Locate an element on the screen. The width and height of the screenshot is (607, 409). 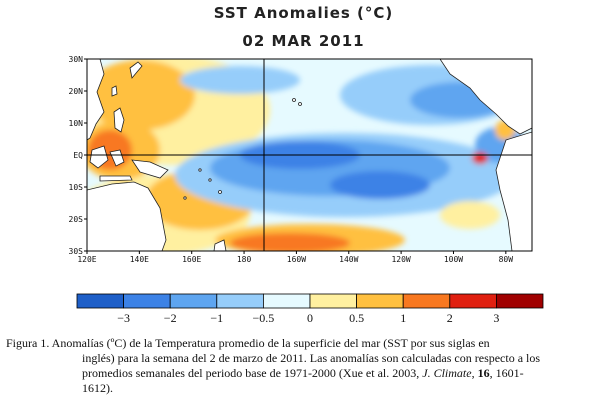
lon-tick-label: 80W is located at coordinates (506, 259).